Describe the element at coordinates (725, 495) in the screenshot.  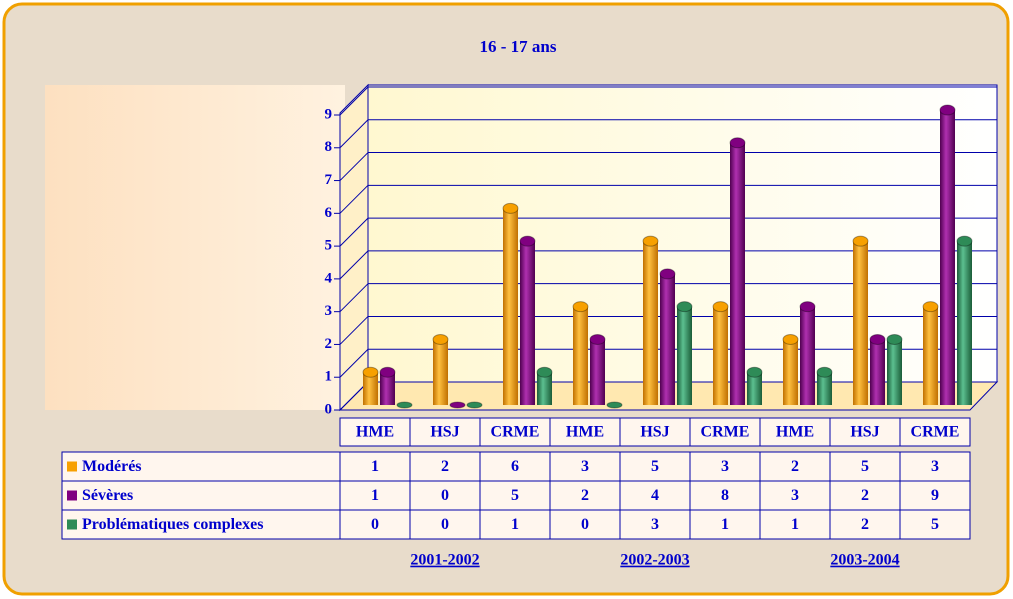
I see `table-value: 8` at that location.